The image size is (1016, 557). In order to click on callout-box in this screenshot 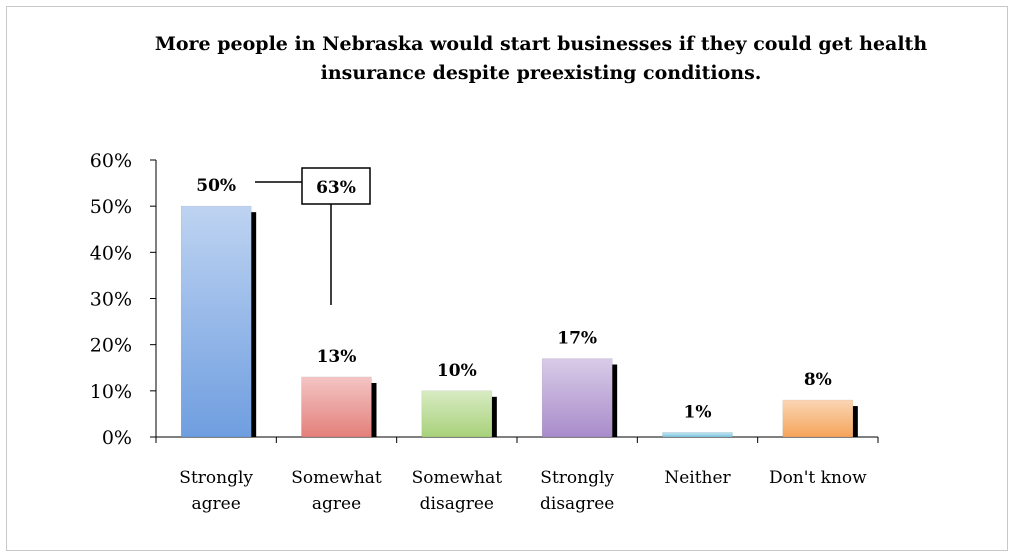, I will do `click(336, 186)`.